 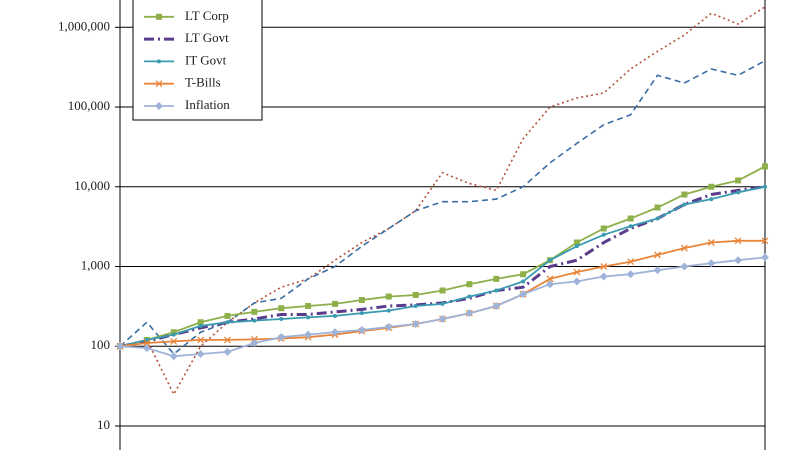 I want to click on legend-label: IT Govt, so click(x=206, y=59).